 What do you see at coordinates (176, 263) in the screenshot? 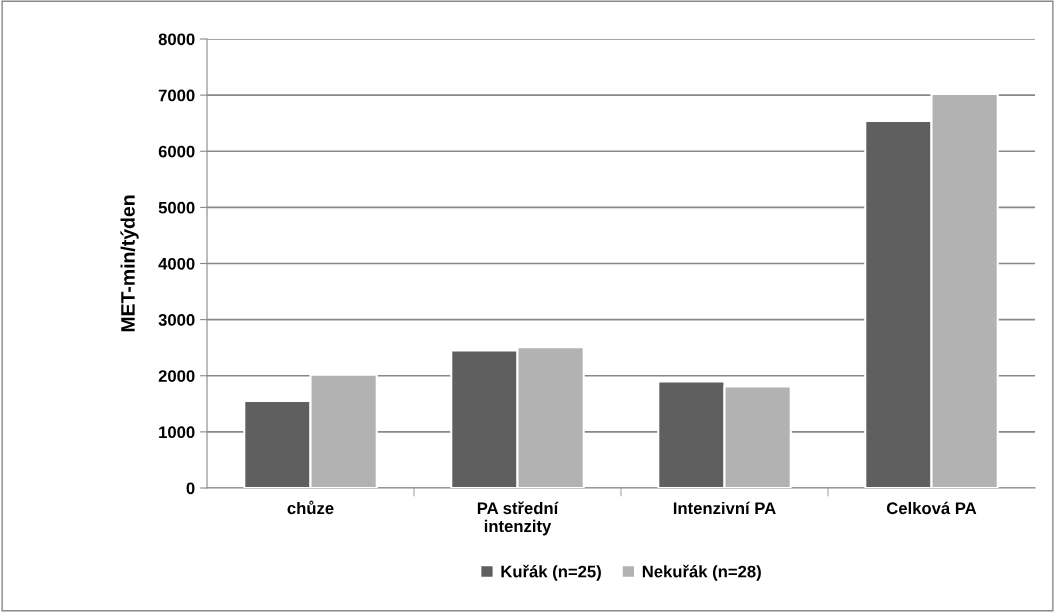
I see `y-tick-label: 4000` at bounding box center [176, 263].